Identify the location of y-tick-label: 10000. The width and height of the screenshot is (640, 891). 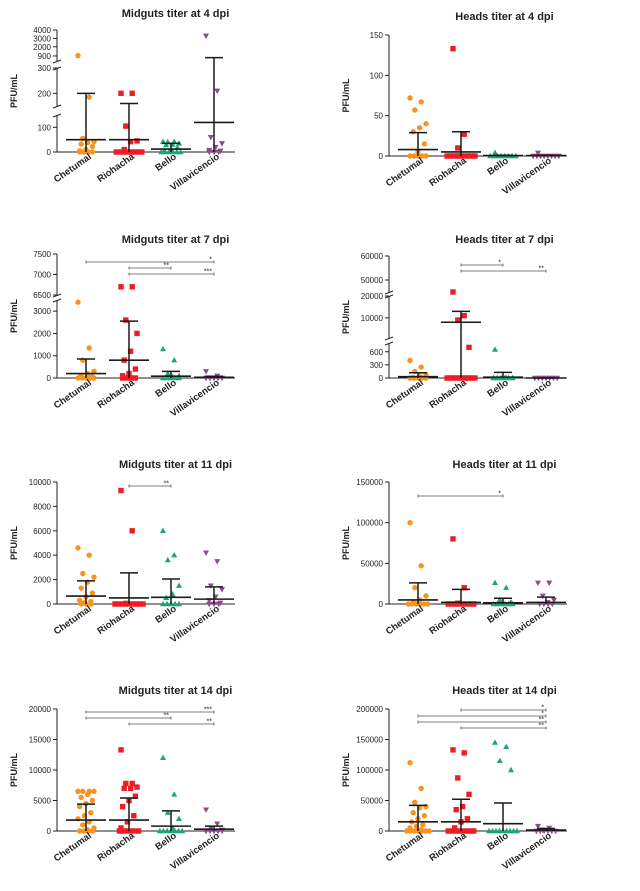
(40, 770).